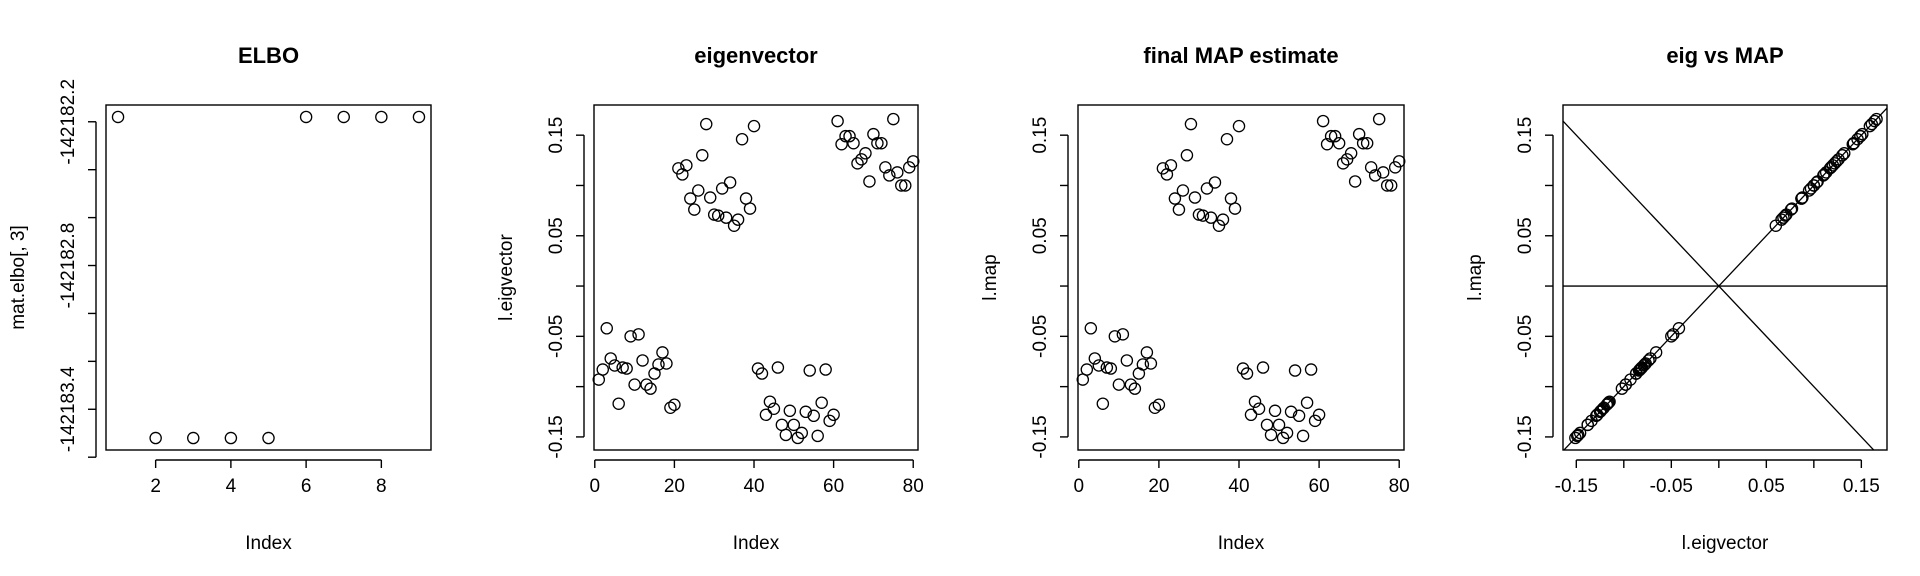 Image resolution: width=1920 pixels, height=576 pixels. I want to click on y-tick-label: -142182.8, so click(68, 266).